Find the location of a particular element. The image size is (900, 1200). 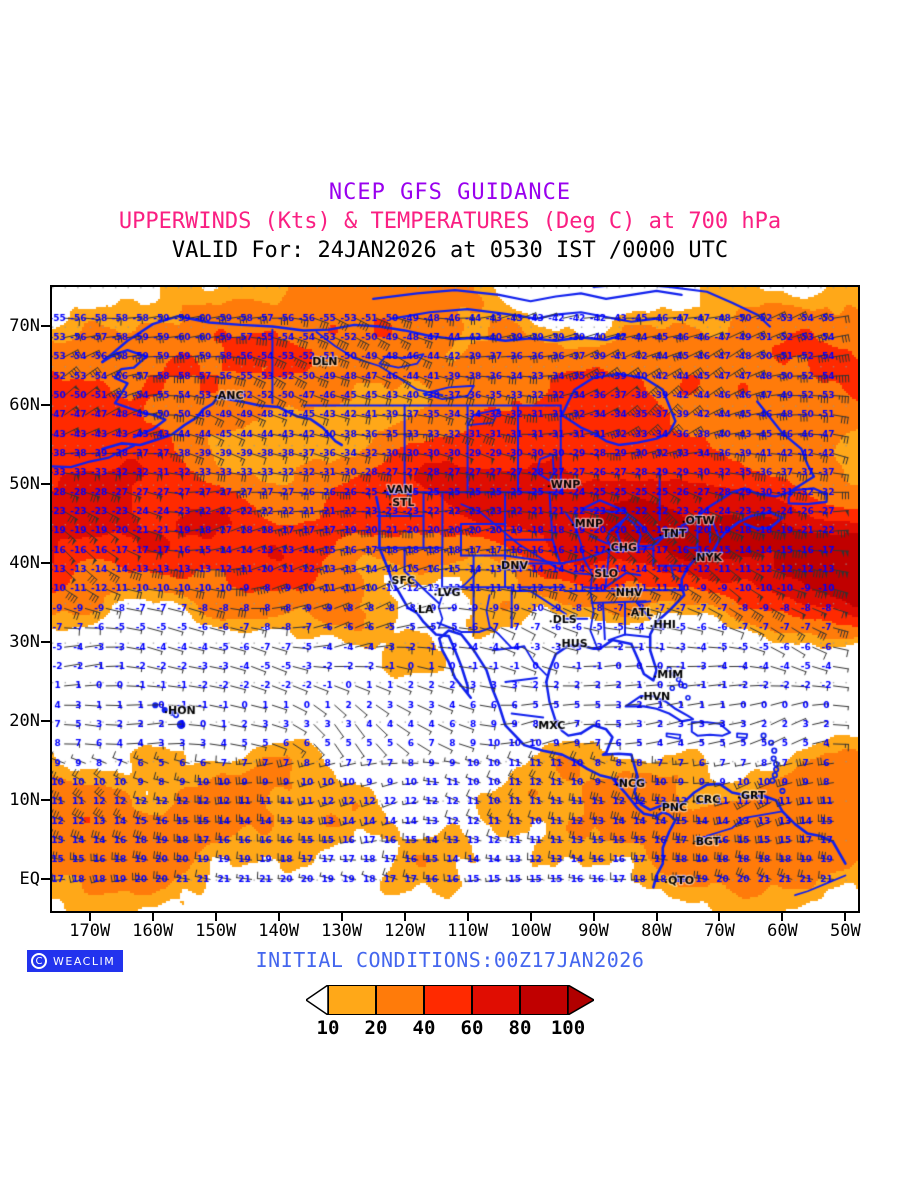

colorbar-swatches is located at coordinates (450, 1000).